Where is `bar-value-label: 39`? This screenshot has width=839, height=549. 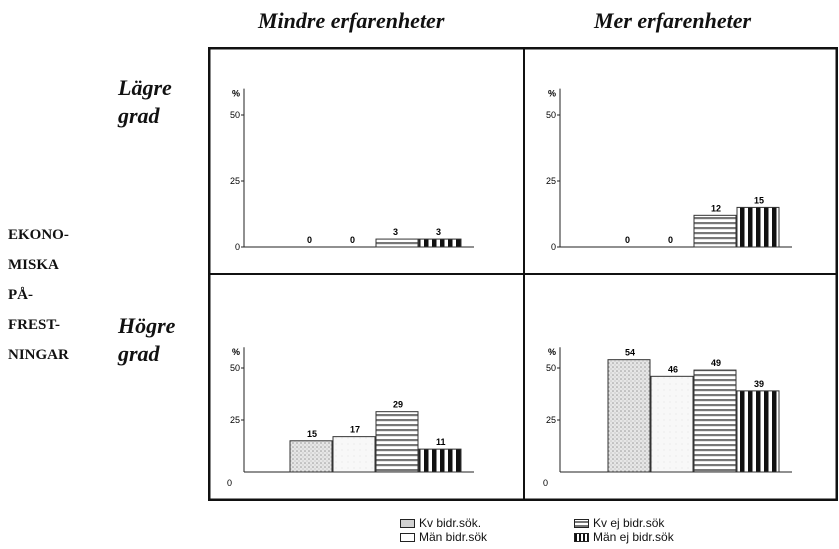
bar-value-label: 39 is located at coordinates (759, 384).